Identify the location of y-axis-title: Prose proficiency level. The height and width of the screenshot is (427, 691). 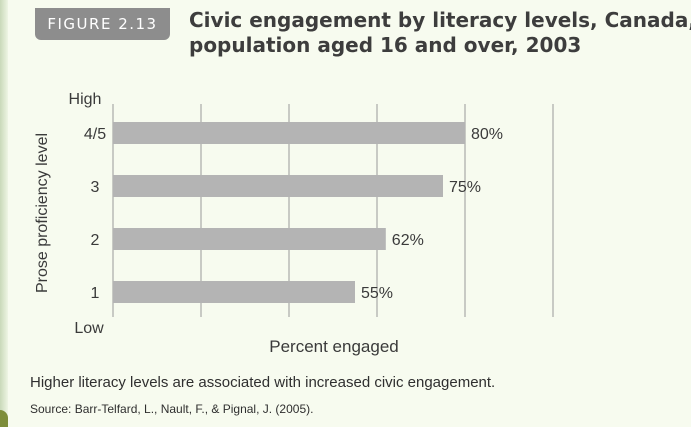
(42, 213).